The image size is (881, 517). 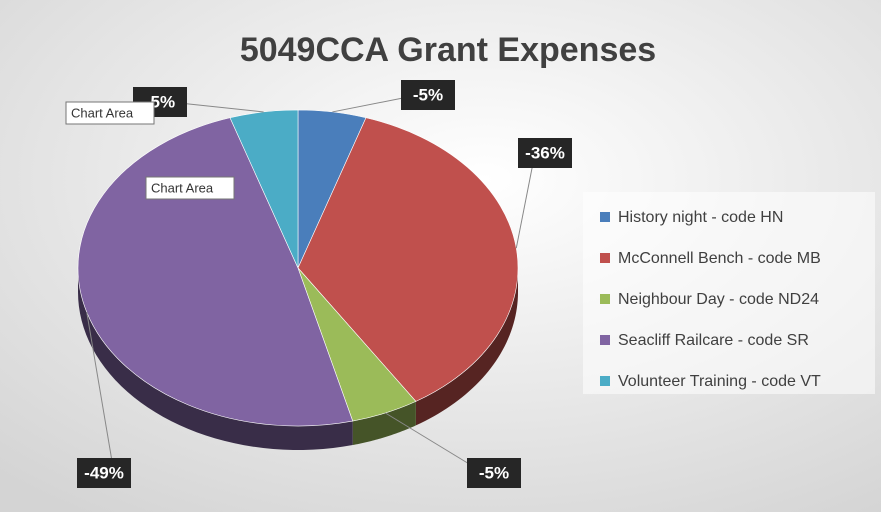 I want to click on data-label: -49%, so click(x=104, y=472).